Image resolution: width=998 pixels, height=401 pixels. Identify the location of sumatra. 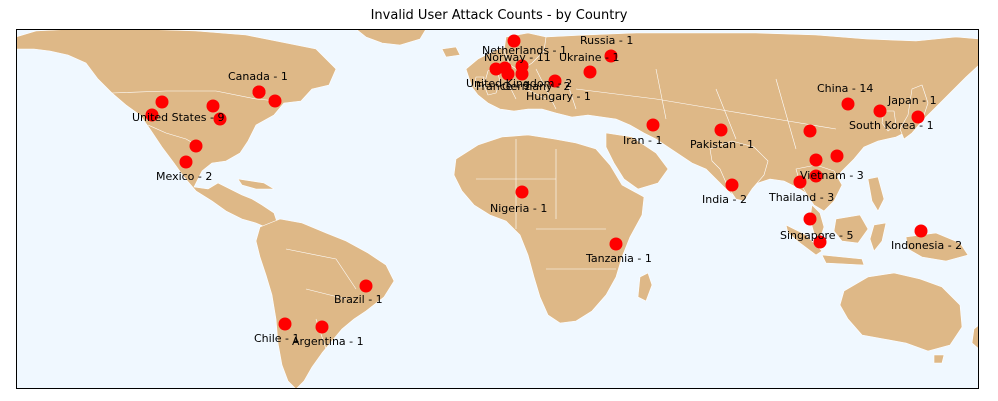
(804, 240).